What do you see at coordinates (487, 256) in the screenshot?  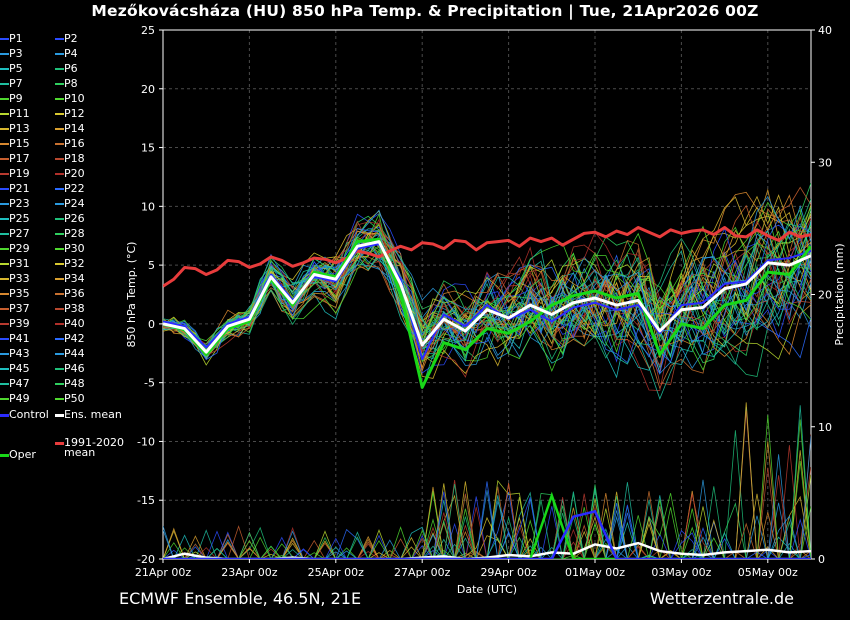 I see `series-climate-line` at bounding box center [487, 256].